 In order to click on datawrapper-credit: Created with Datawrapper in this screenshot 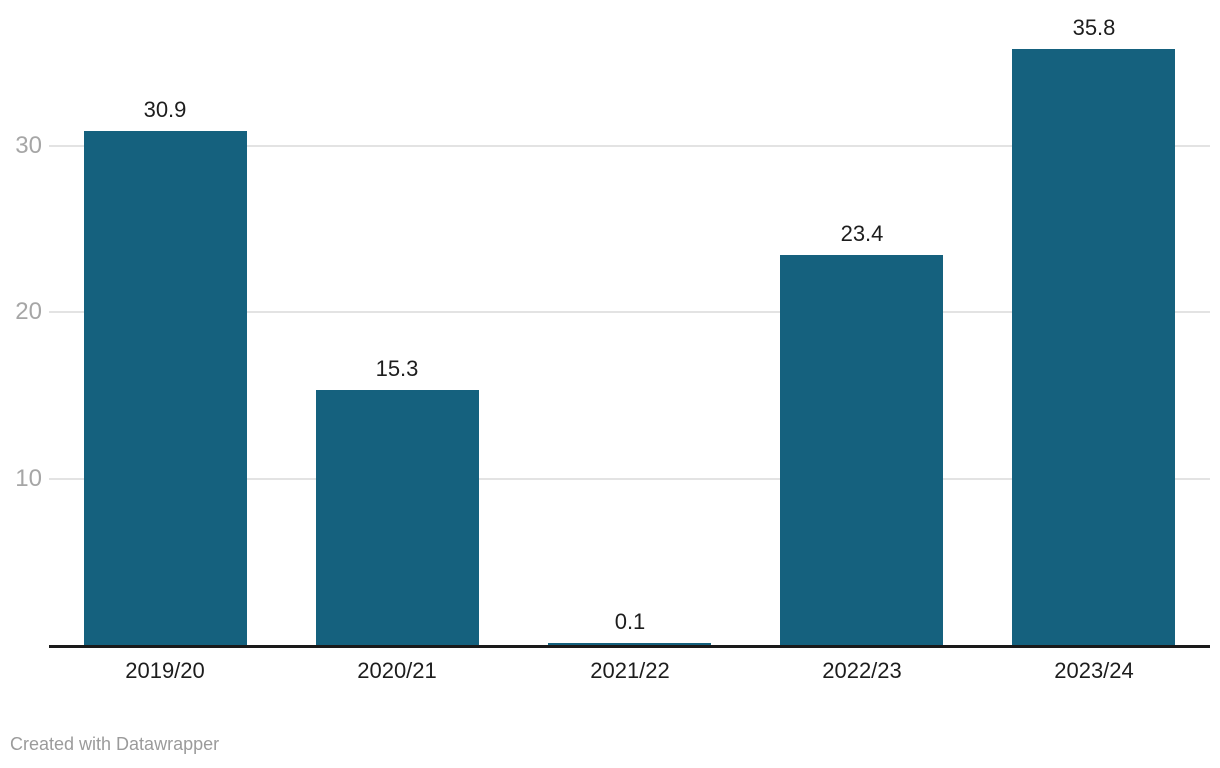, I will do `click(115, 744)`.